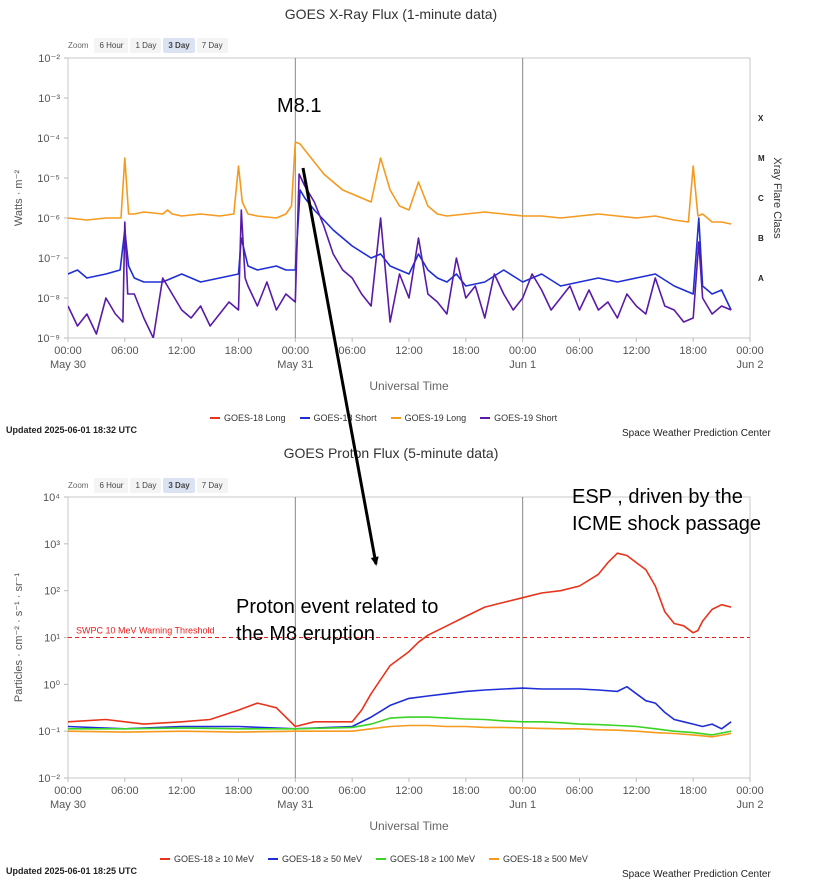 This screenshot has width=832, height=881. What do you see at coordinates (52, 592) in the screenshot?
I see `y-tick-label: 10²` at bounding box center [52, 592].